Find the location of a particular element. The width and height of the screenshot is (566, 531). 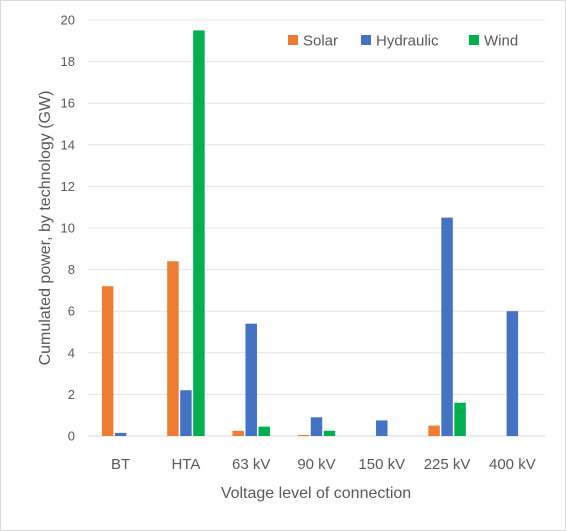

y-tick-label: 12 is located at coordinates (68, 186).